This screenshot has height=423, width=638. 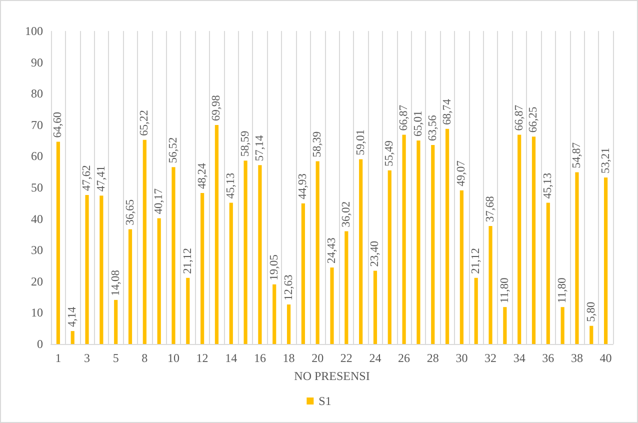 What do you see at coordinates (591, 311) in the screenshot?
I see `data-label: 5,80` at bounding box center [591, 311].